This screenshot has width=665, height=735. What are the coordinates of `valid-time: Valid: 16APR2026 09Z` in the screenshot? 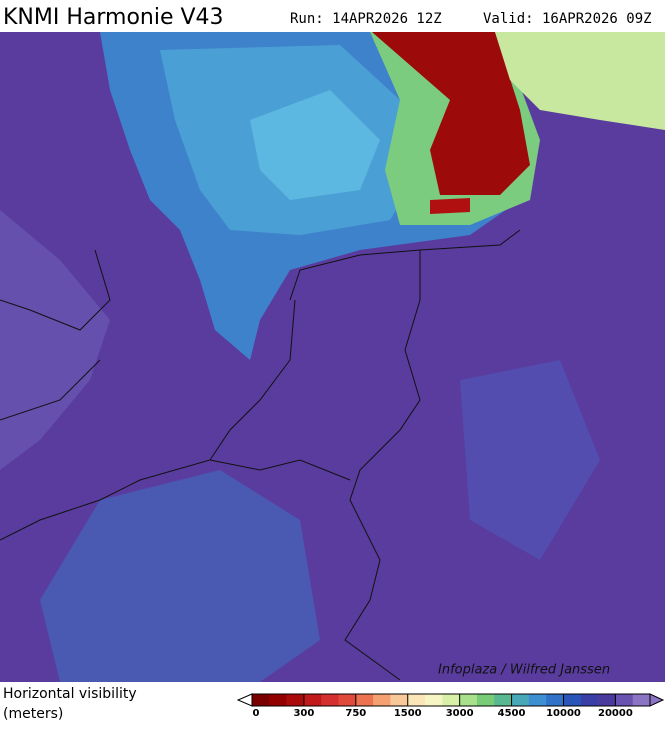 It's located at (567, 19).